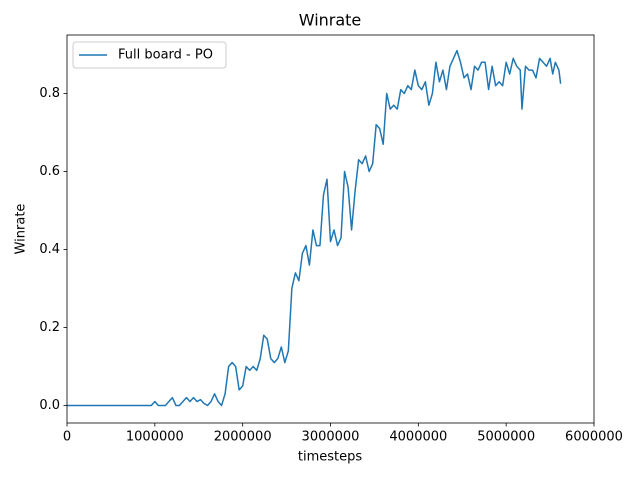  I want to click on legend-label: Full board - PO, so click(165, 55).